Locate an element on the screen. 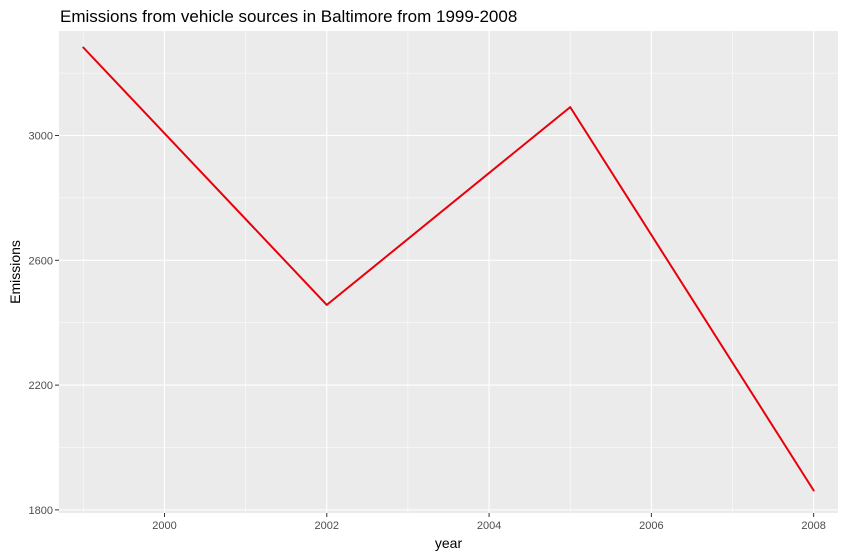  x-axis-title: year is located at coordinates (449, 543).